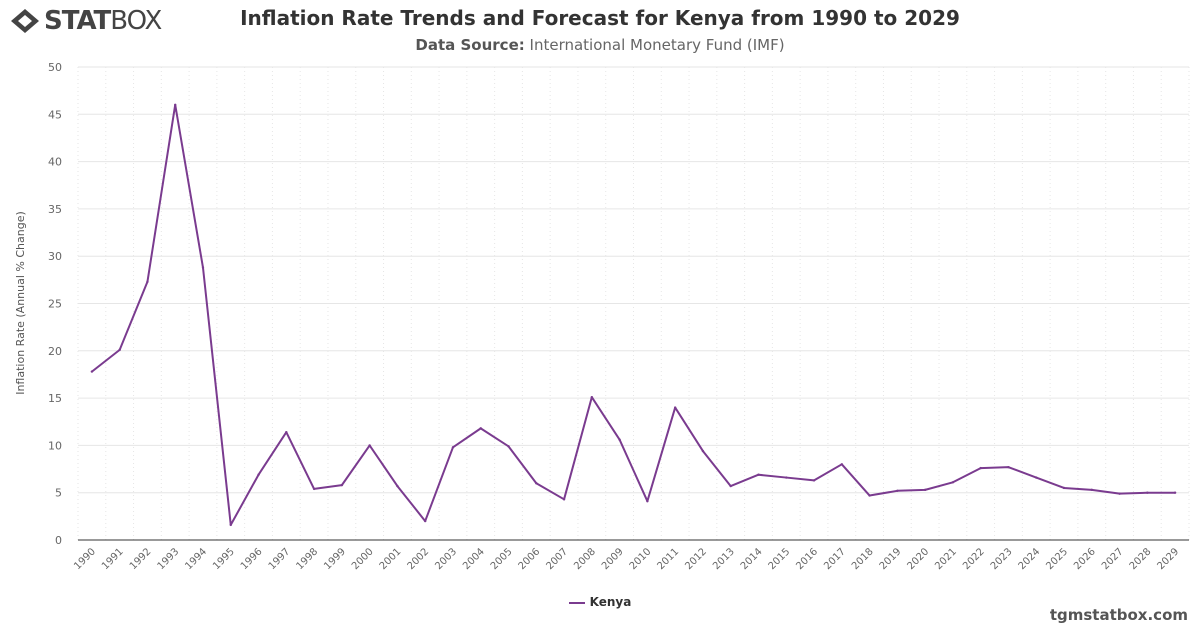 The height and width of the screenshot is (630, 1200). Describe the element at coordinates (1141, 559) in the screenshot. I see `x-tick-label: 2028` at that location.